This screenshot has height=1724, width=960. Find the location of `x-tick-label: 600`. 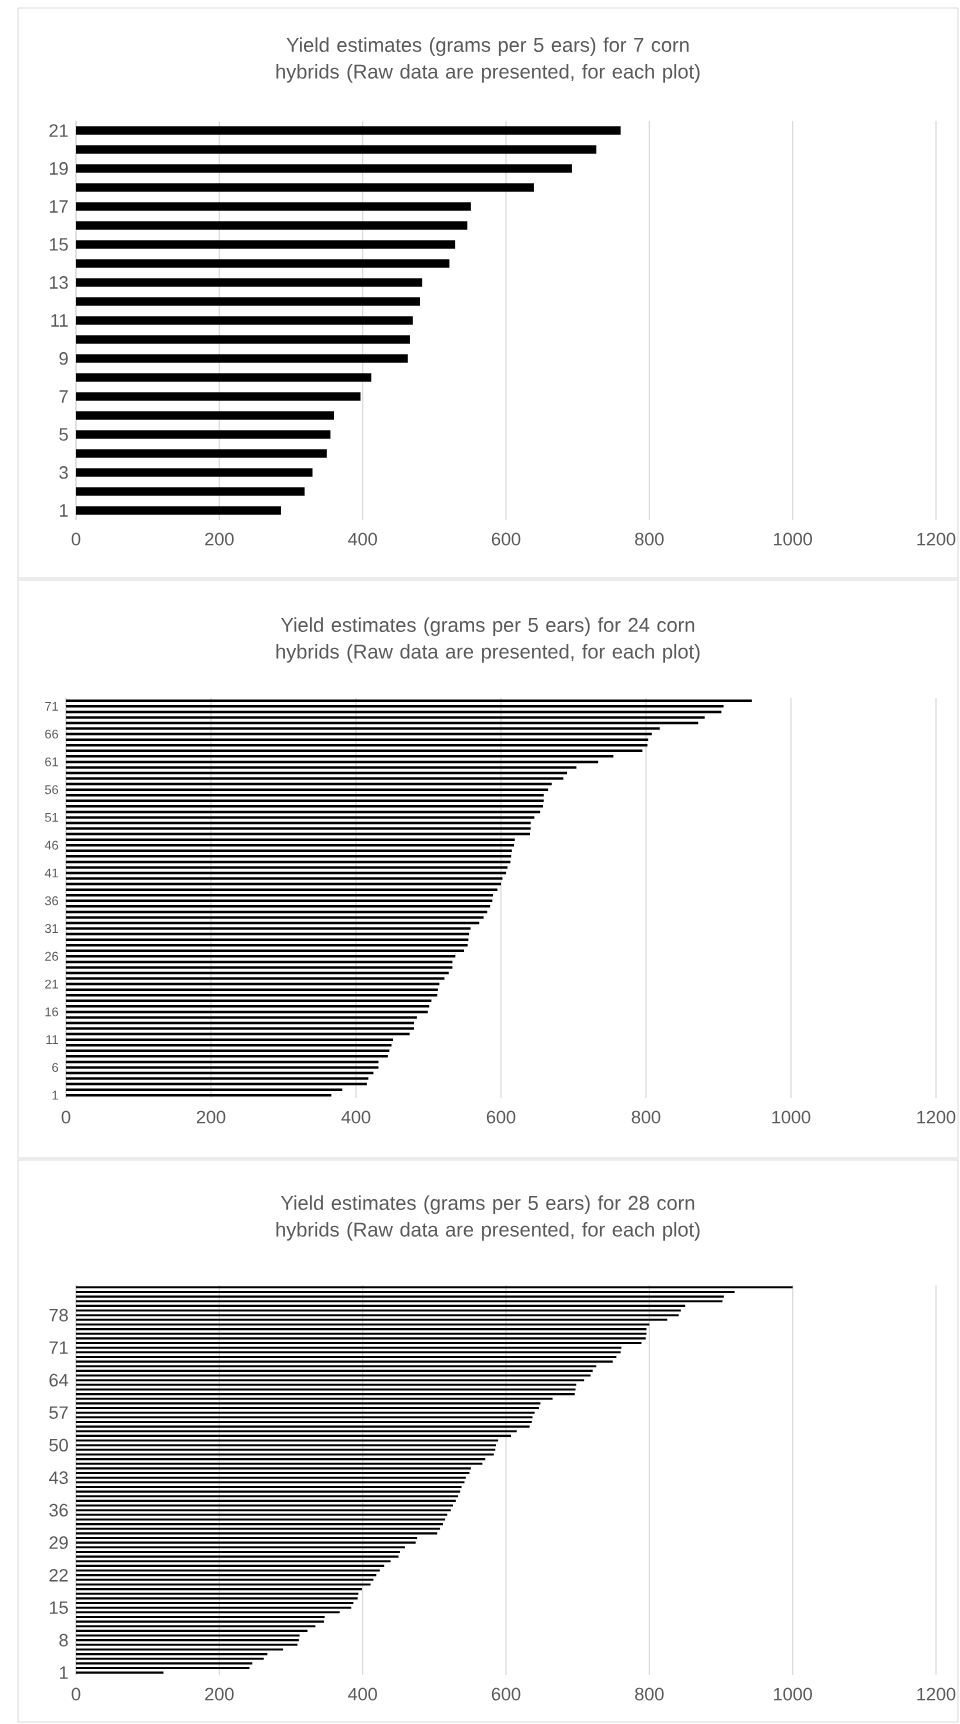

x-tick-label: 600 is located at coordinates (506, 1694).